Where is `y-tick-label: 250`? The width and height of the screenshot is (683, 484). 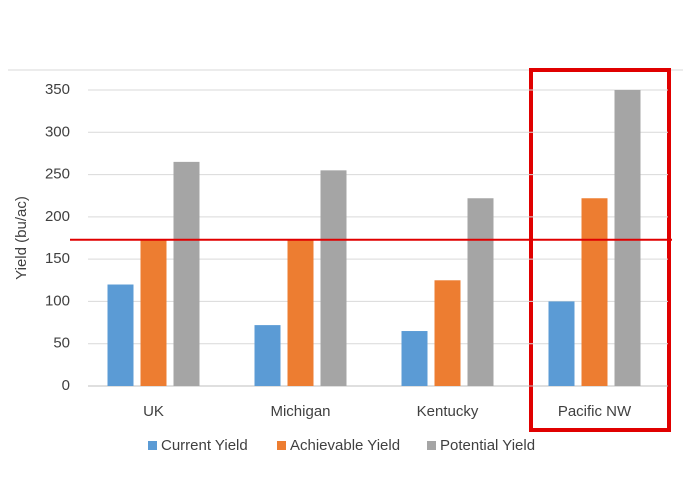
y-tick-label: 250 is located at coordinates (57, 174).